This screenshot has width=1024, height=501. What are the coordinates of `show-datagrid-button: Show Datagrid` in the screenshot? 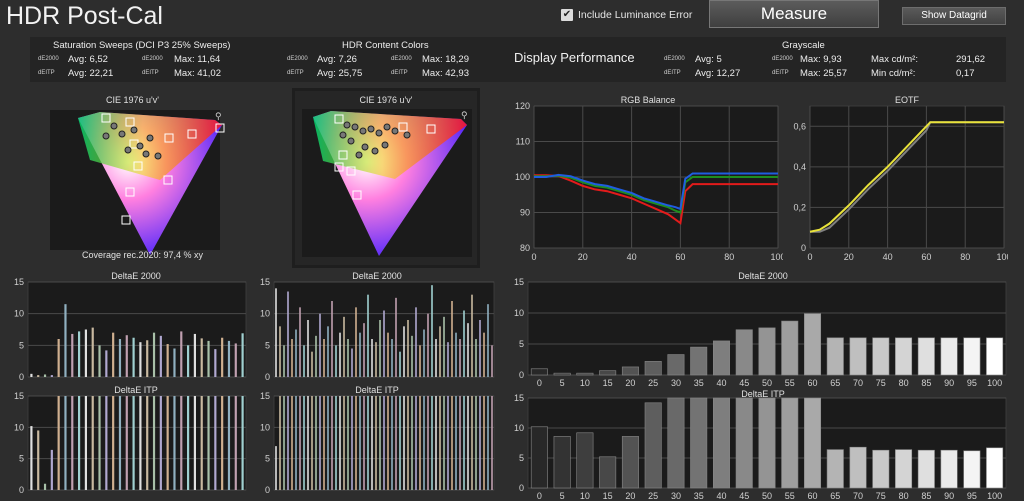 It's located at (954, 16).